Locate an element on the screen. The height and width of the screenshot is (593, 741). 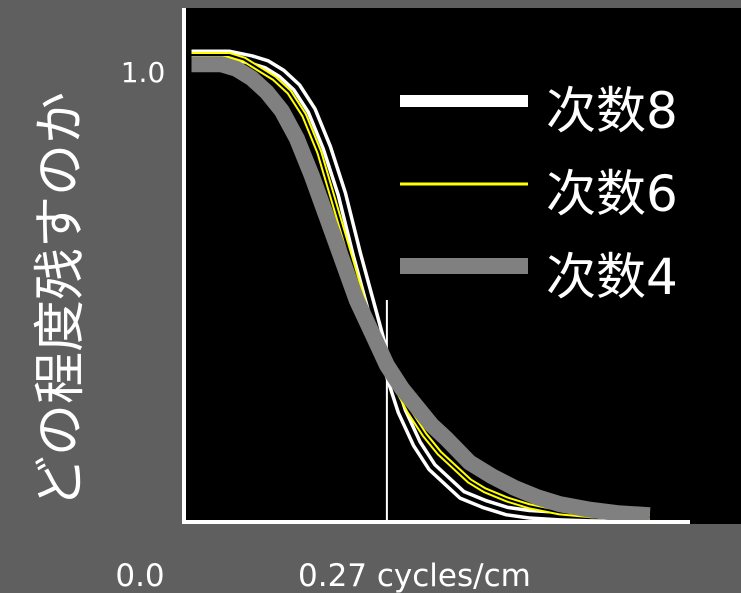
legend-label: 次数8 is located at coordinates (612, 111).